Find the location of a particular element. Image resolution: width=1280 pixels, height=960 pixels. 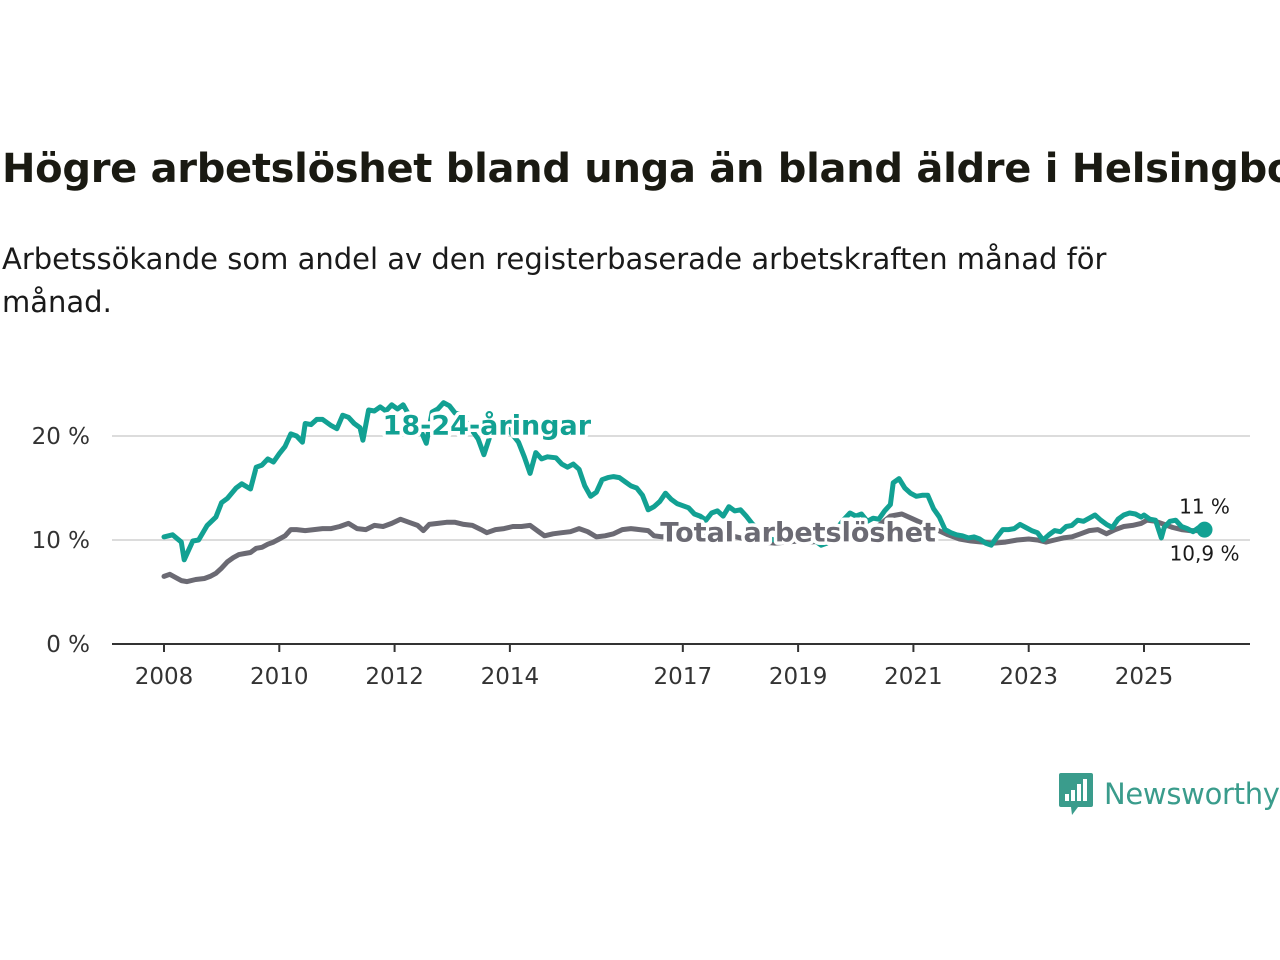

end-label-youth: 11 % is located at coordinates (1204, 507).